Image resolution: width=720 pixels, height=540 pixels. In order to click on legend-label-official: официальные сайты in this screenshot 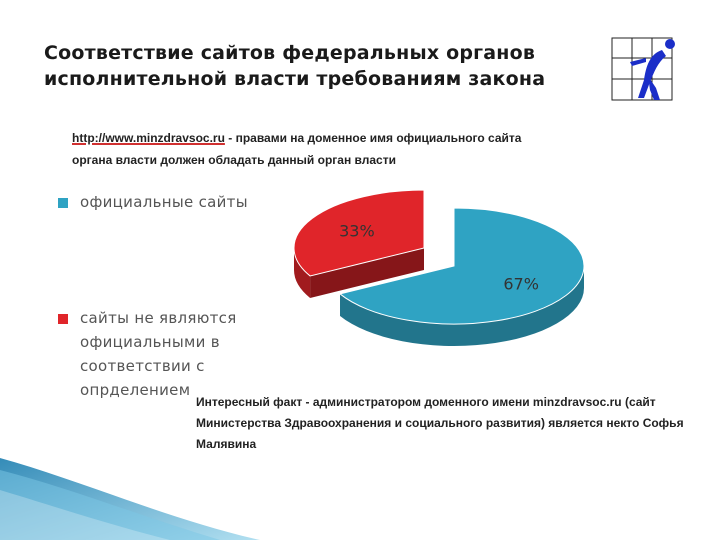, I will do `click(164, 202)`.